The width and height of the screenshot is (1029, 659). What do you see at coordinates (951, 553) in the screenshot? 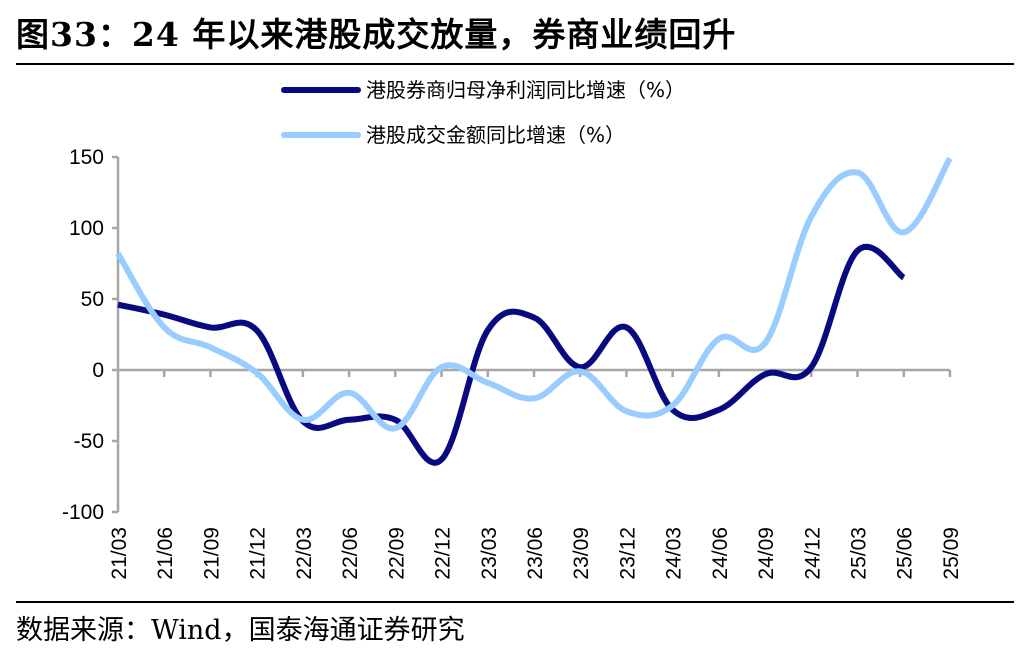
I see `x-tick-label: 25/09` at bounding box center [951, 553].